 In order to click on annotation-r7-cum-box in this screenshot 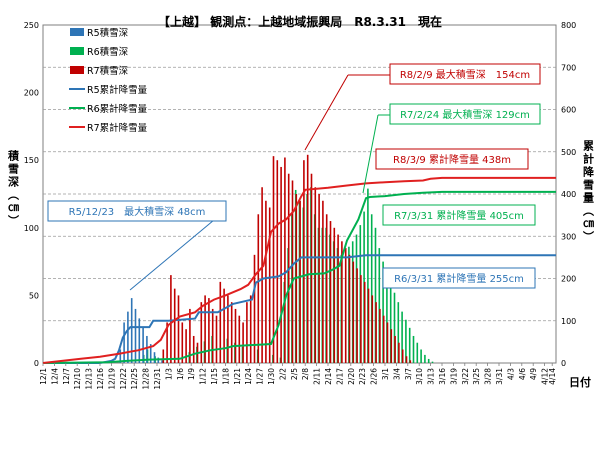, I will do `click(459, 215)`.